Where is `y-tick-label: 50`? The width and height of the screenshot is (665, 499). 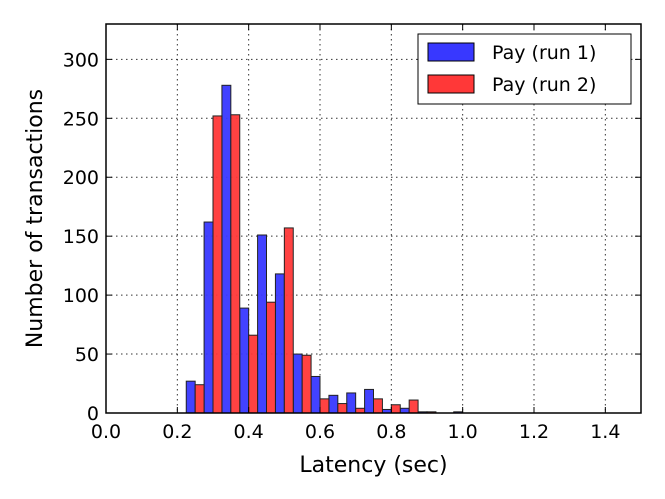
y-tick-label: 50 is located at coordinates (87, 355).